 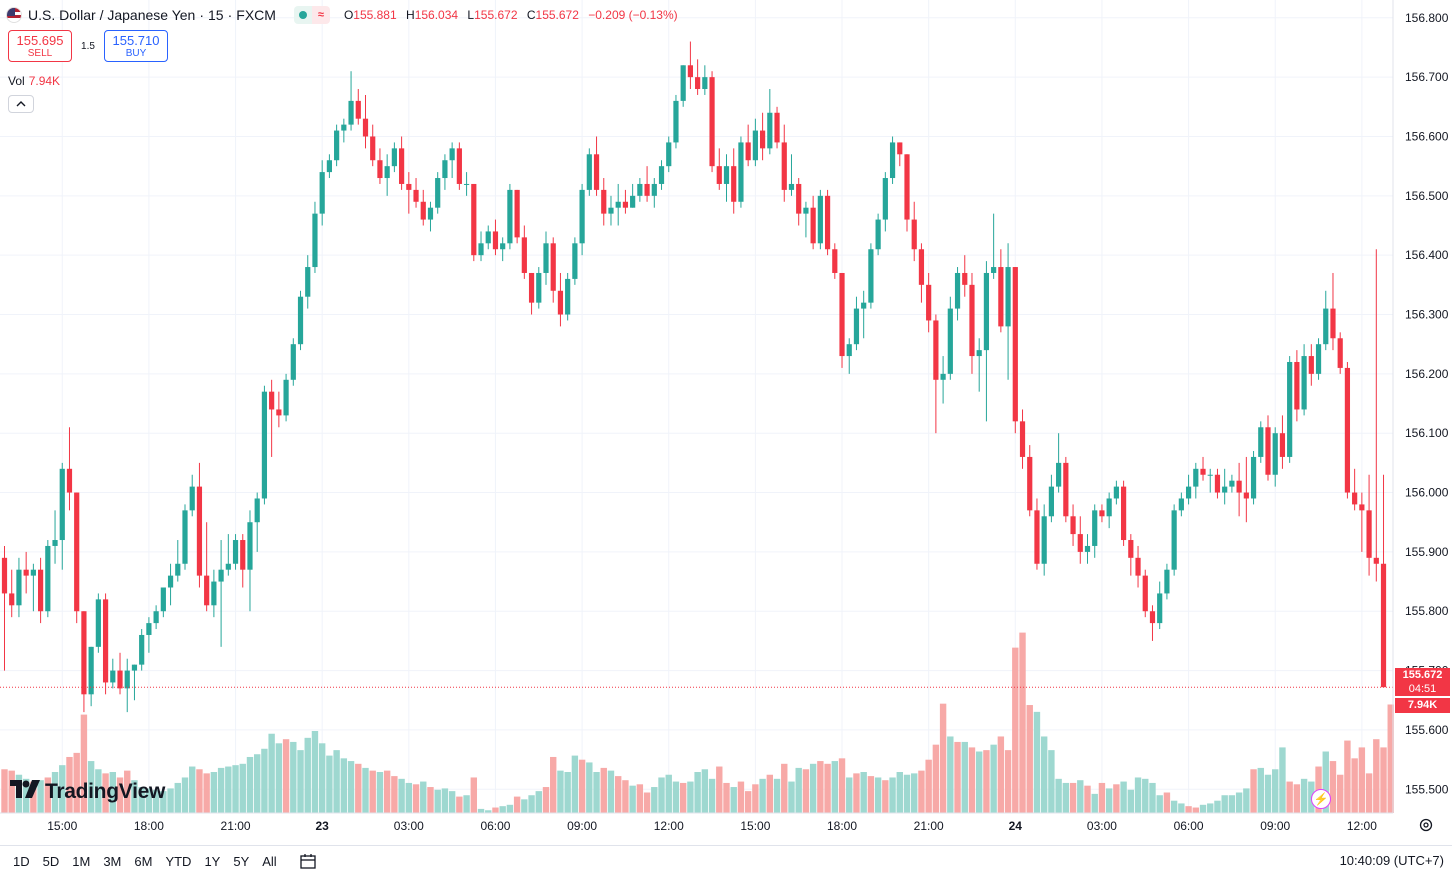 What do you see at coordinates (1422, 705) in the screenshot?
I see `last-volume-tag: 7.94K` at bounding box center [1422, 705].